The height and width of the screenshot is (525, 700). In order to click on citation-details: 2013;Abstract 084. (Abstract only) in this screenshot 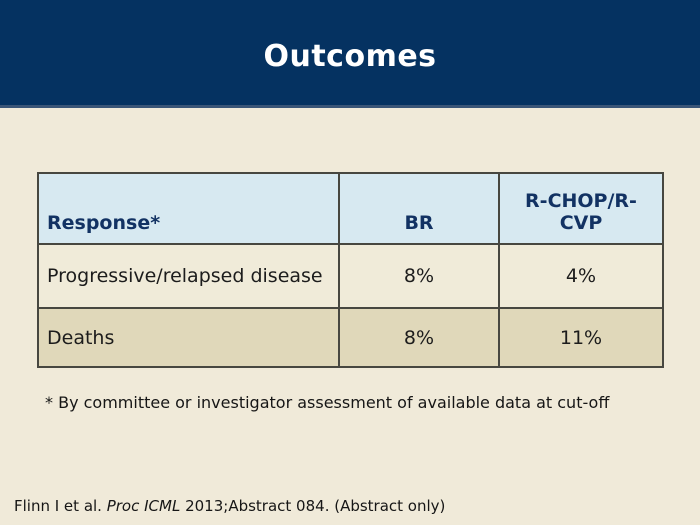, I will do `click(313, 506)`.